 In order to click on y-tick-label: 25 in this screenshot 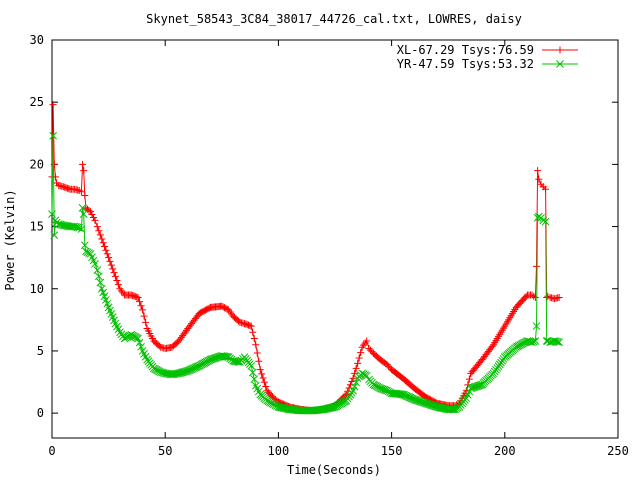, I will do `click(37, 102)`.